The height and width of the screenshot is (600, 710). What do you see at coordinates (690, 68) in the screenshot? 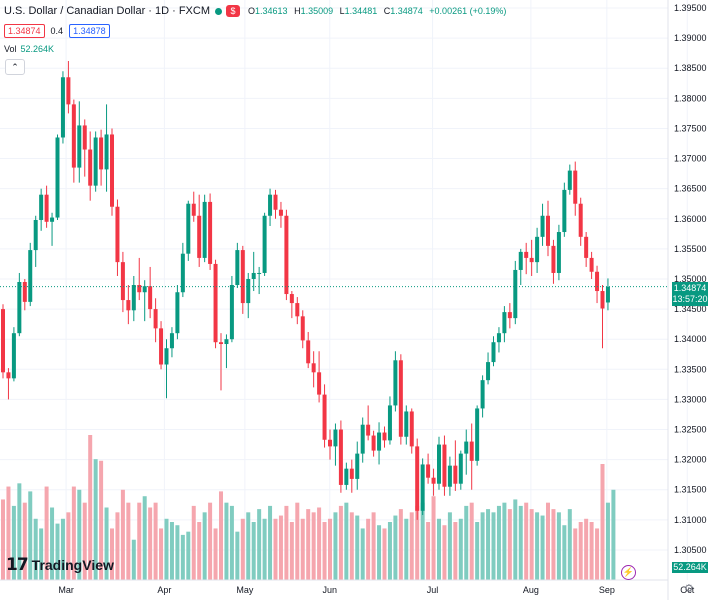
I see `price-tick-label: 1.38500` at bounding box center [690, 68].